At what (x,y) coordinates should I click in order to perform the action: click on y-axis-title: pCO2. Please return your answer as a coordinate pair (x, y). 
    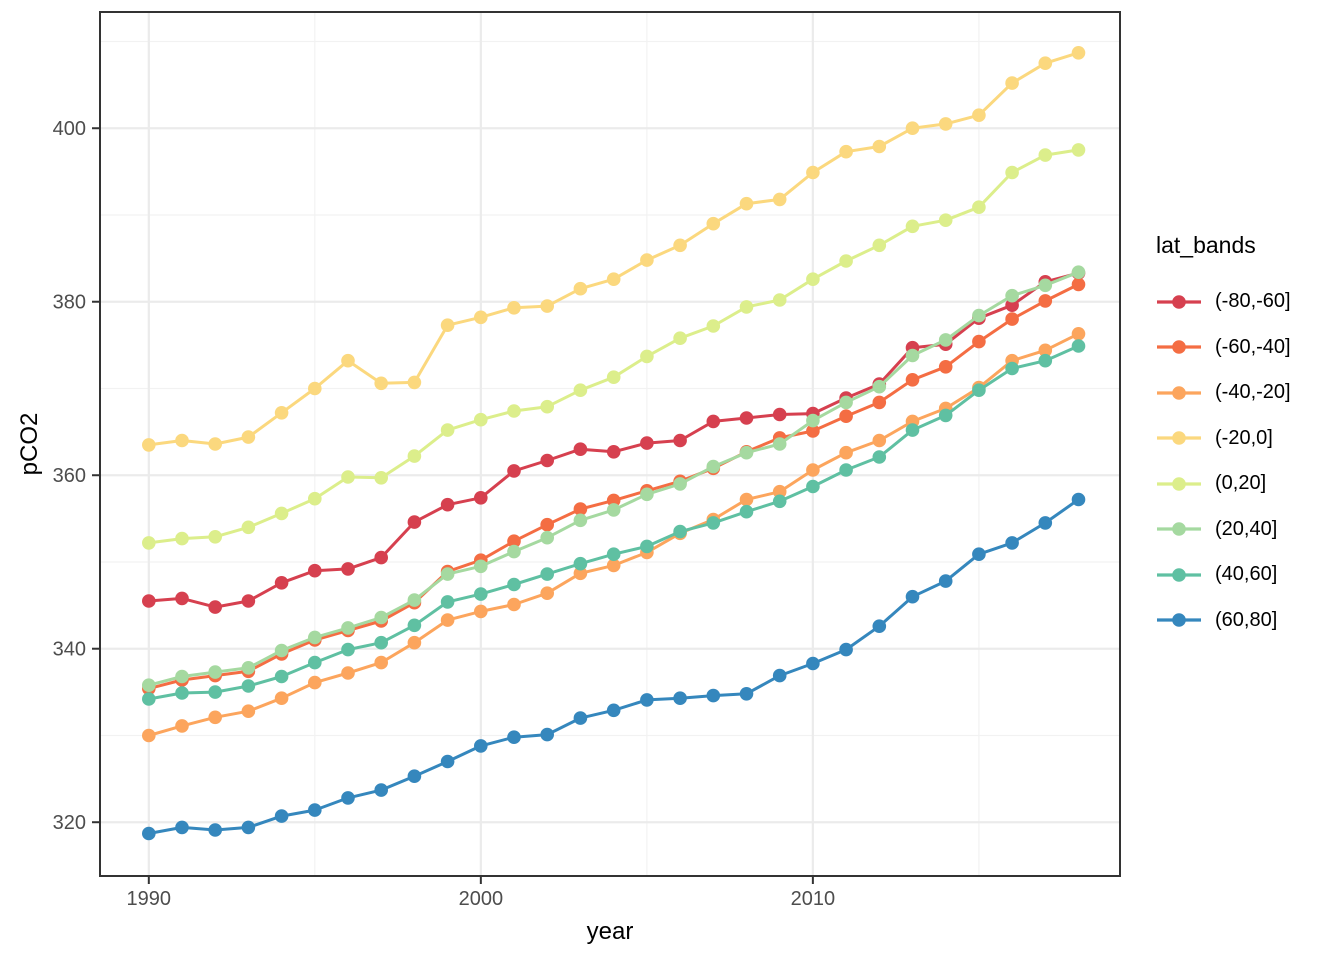
    Looking at the image, I should click on (29, 444).